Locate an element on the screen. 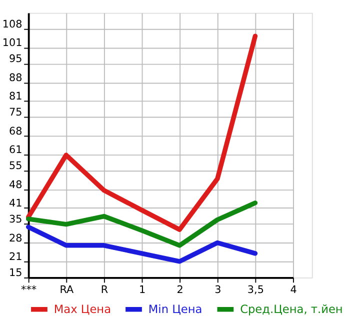 The image size is (345, 335). y-tick-label: 48 is located at coordinates (15, 184).